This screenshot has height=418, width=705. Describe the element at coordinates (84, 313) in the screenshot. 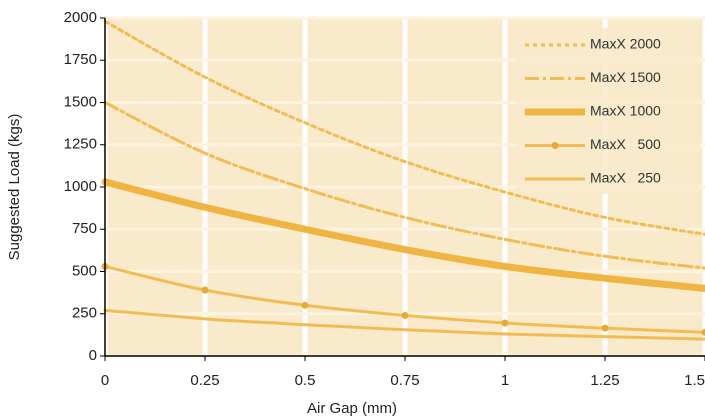

I see `y-tick-label: 250` at that location.